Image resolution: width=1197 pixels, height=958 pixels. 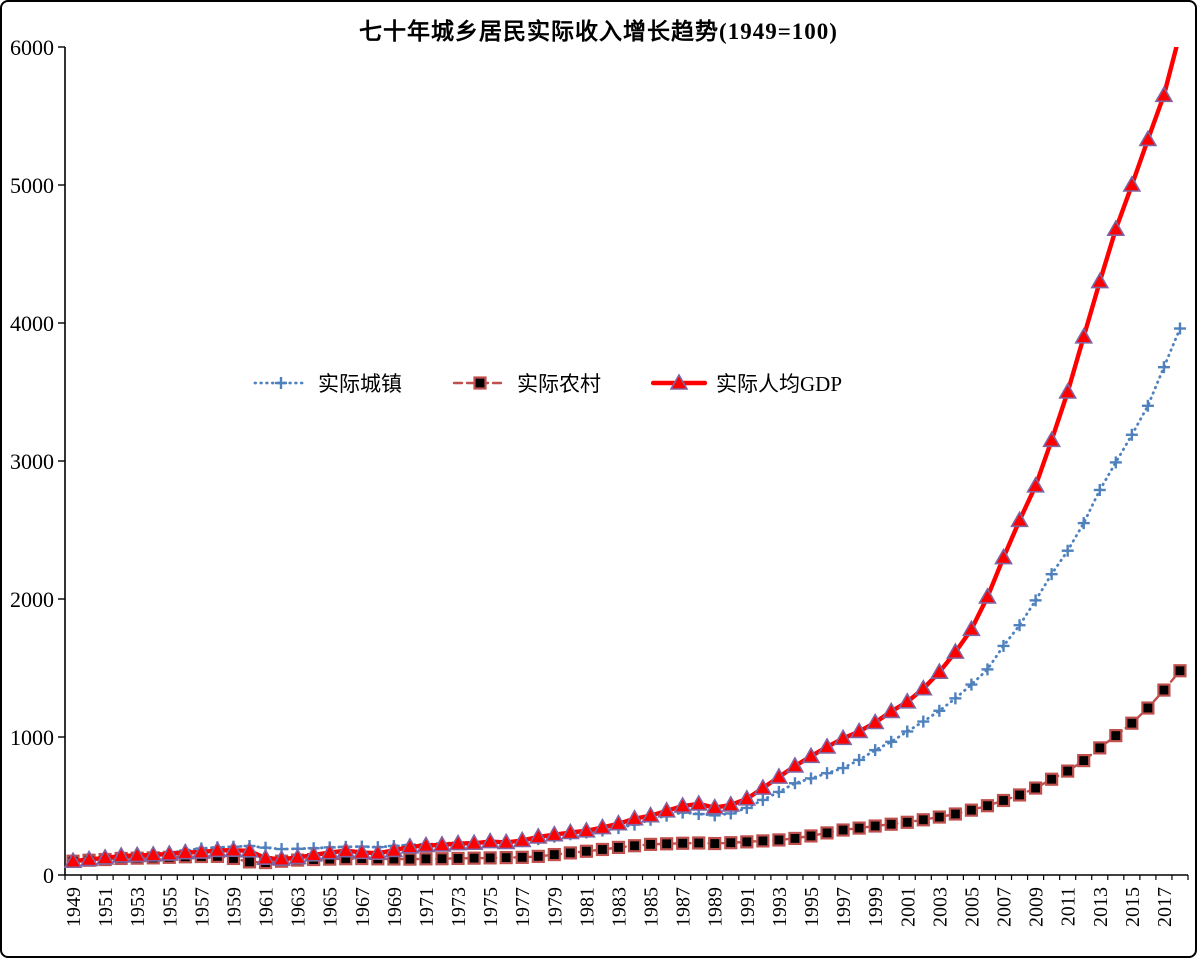 I want to click on x-tick-label: 1969, so click(x=395, y=907).